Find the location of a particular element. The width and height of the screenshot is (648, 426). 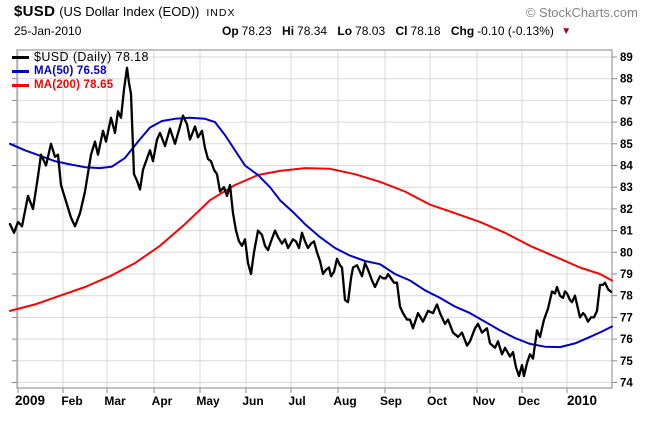

y-axis-label: 76 is located at coordinates (626, 340).